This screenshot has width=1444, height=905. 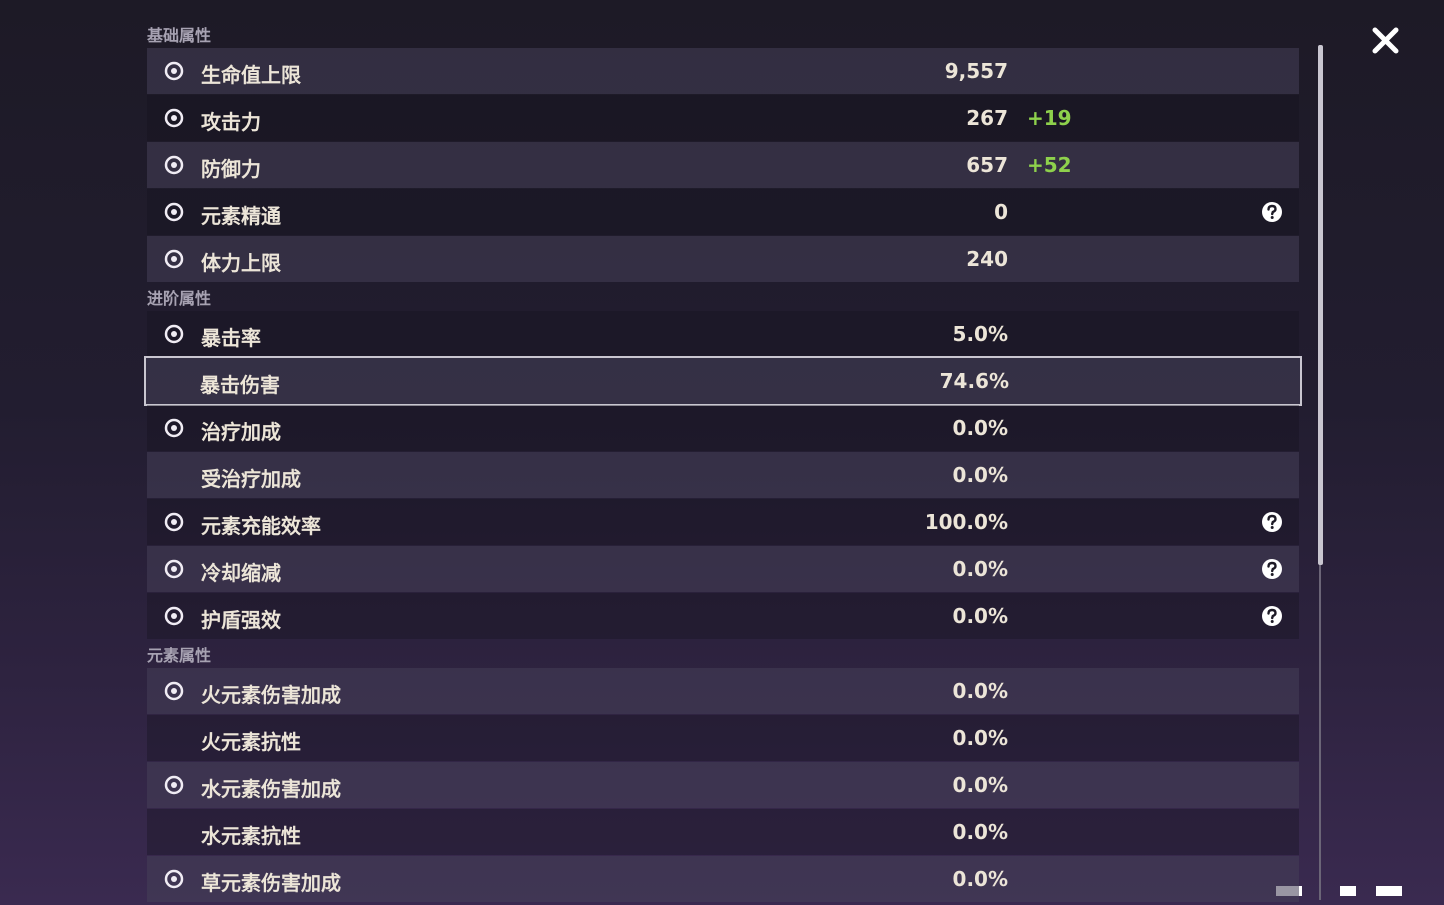 I want to click on stat-label: 治疗加成, so click(x=241, y=432).